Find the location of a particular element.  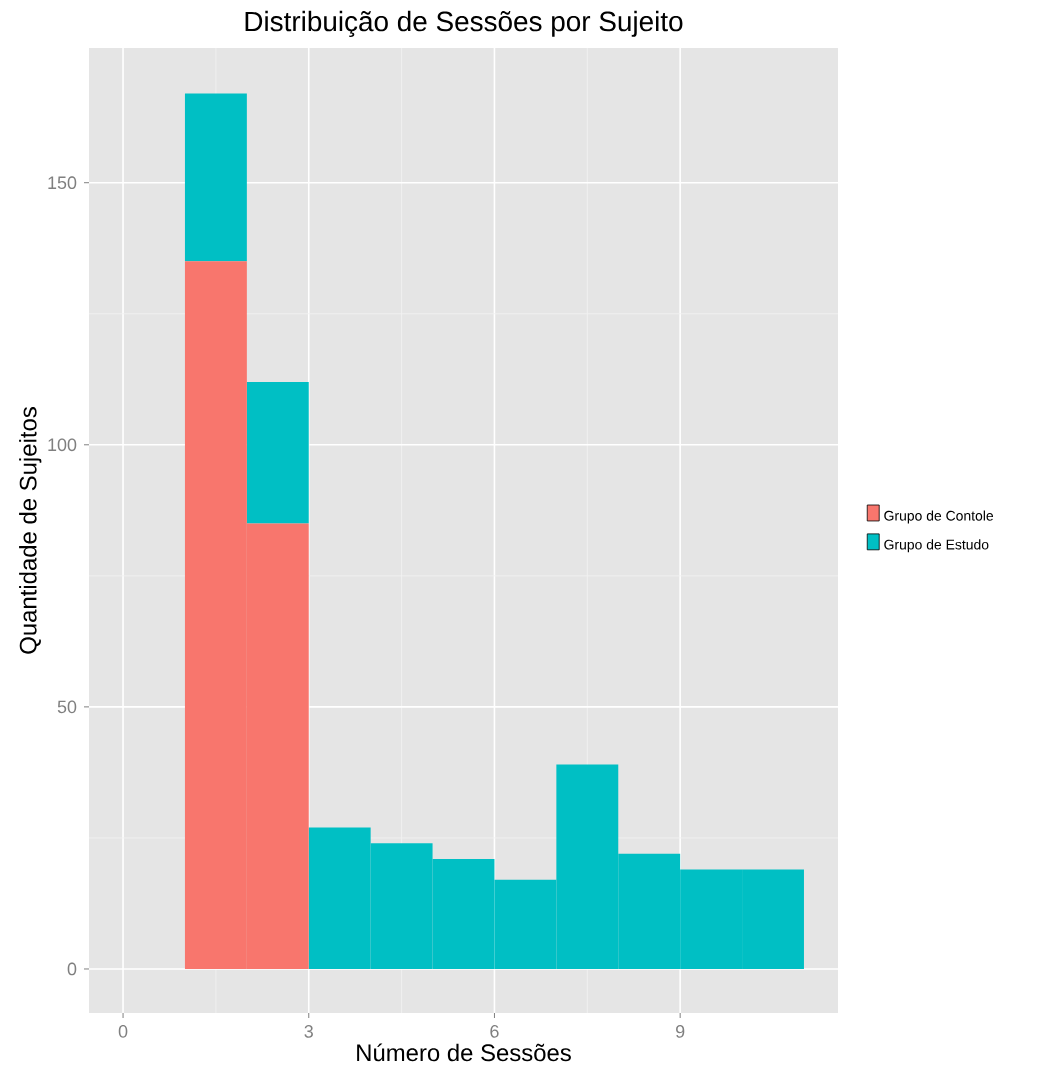

y-tick-label: 150 is located at coordinates (62, 183).